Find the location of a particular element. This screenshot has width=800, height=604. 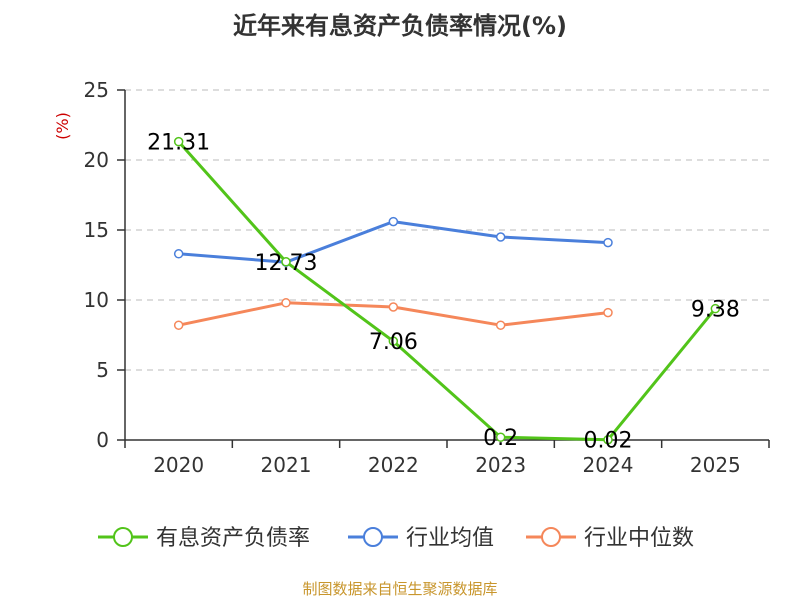

x-tick-label: 2021 is located at coordinates (286, 465).